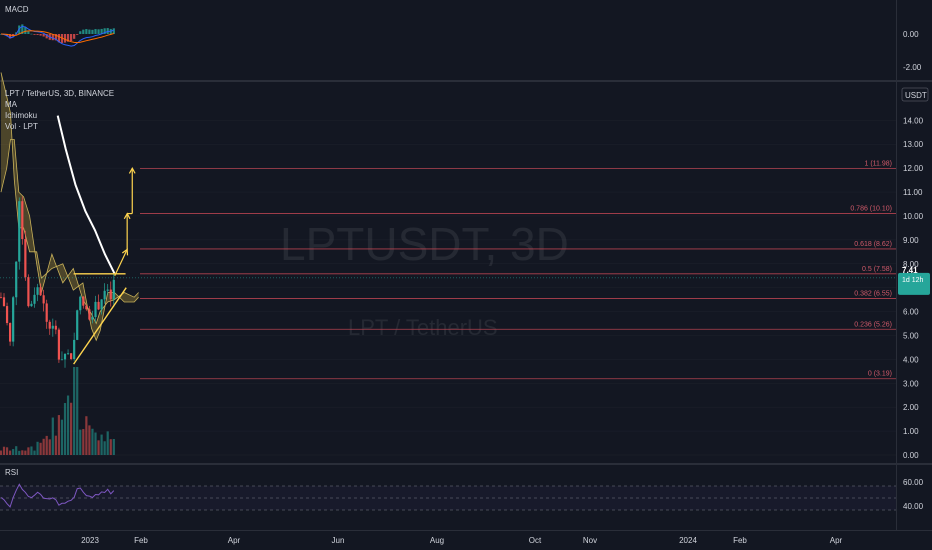 The width and height of the screenshot is (932, 550). Describe the element at coordinates (913, 168) in the screenshot. I see `price-axis-tick: 12.00` at that location.